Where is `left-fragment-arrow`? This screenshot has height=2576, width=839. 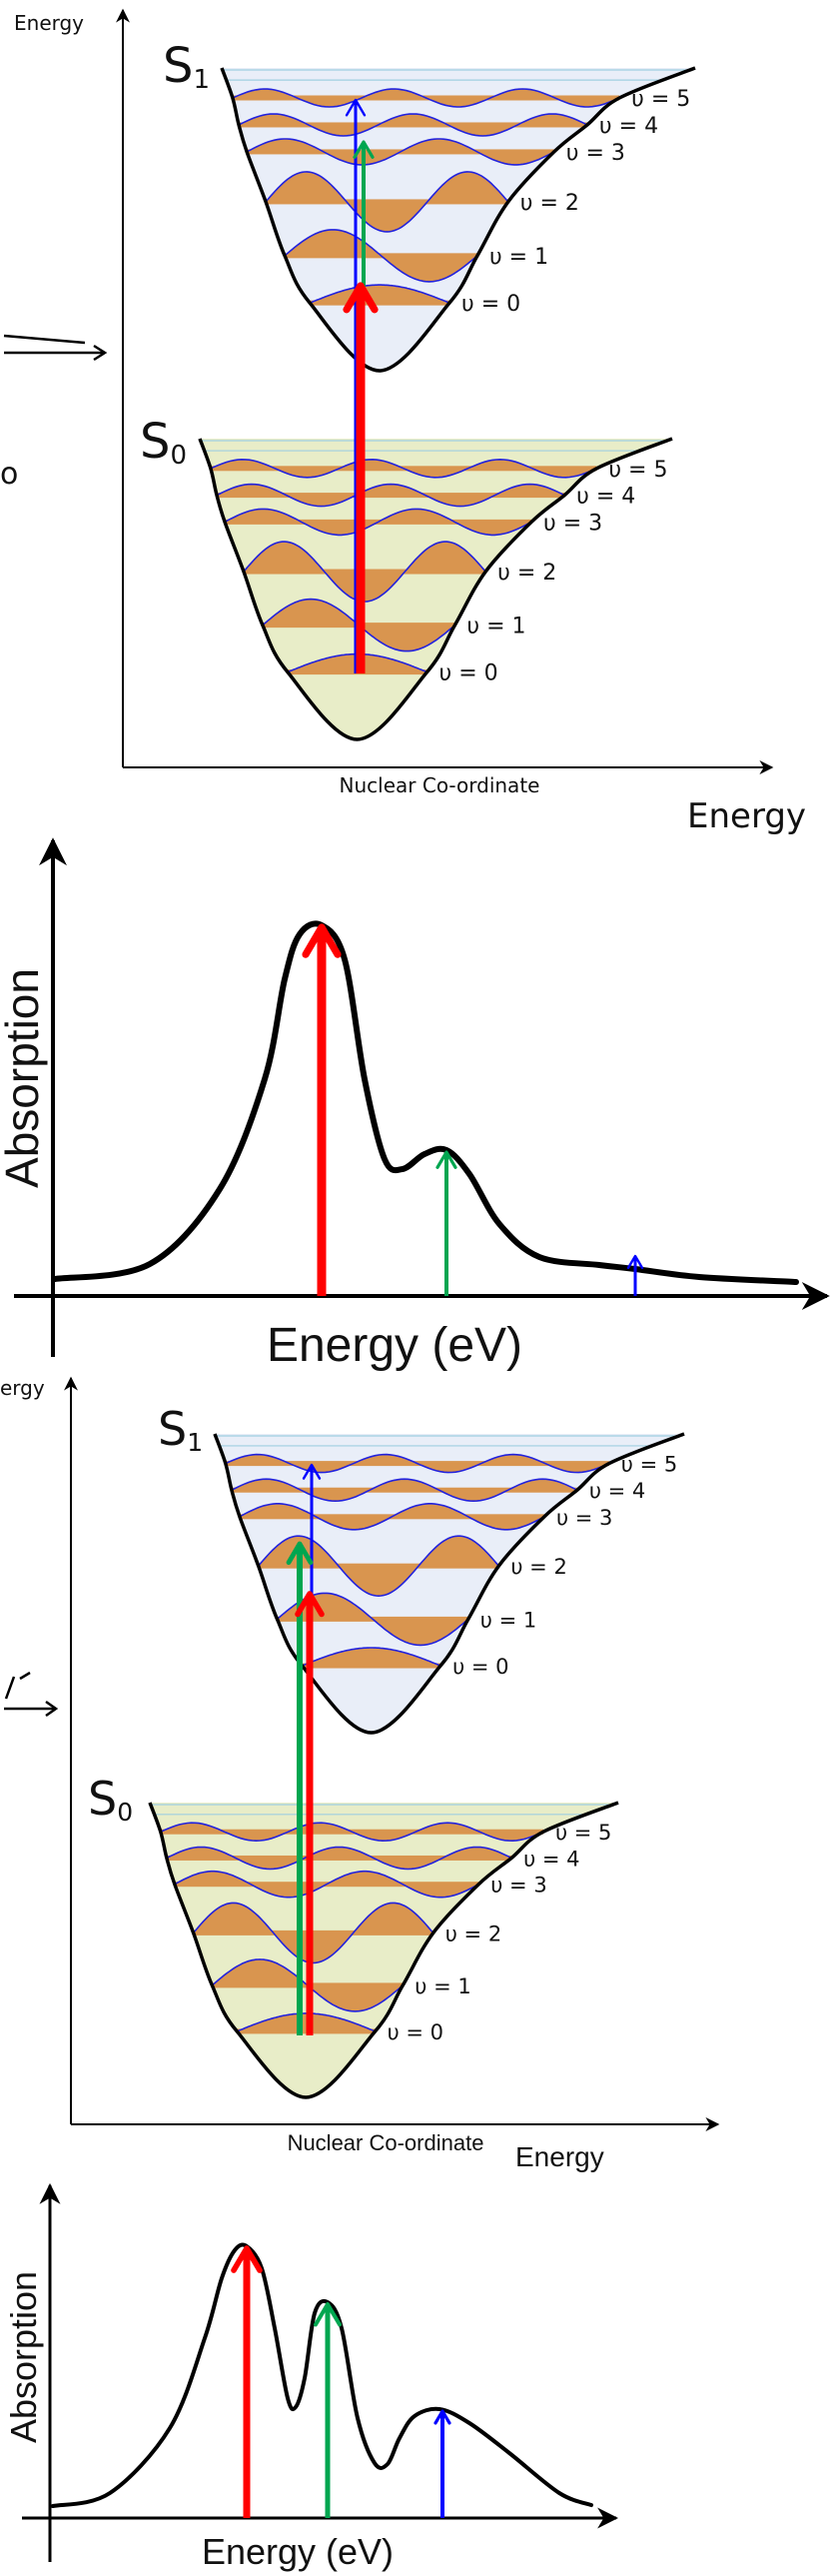
left-fragment-arrow is located at coordinates (32, 1694).